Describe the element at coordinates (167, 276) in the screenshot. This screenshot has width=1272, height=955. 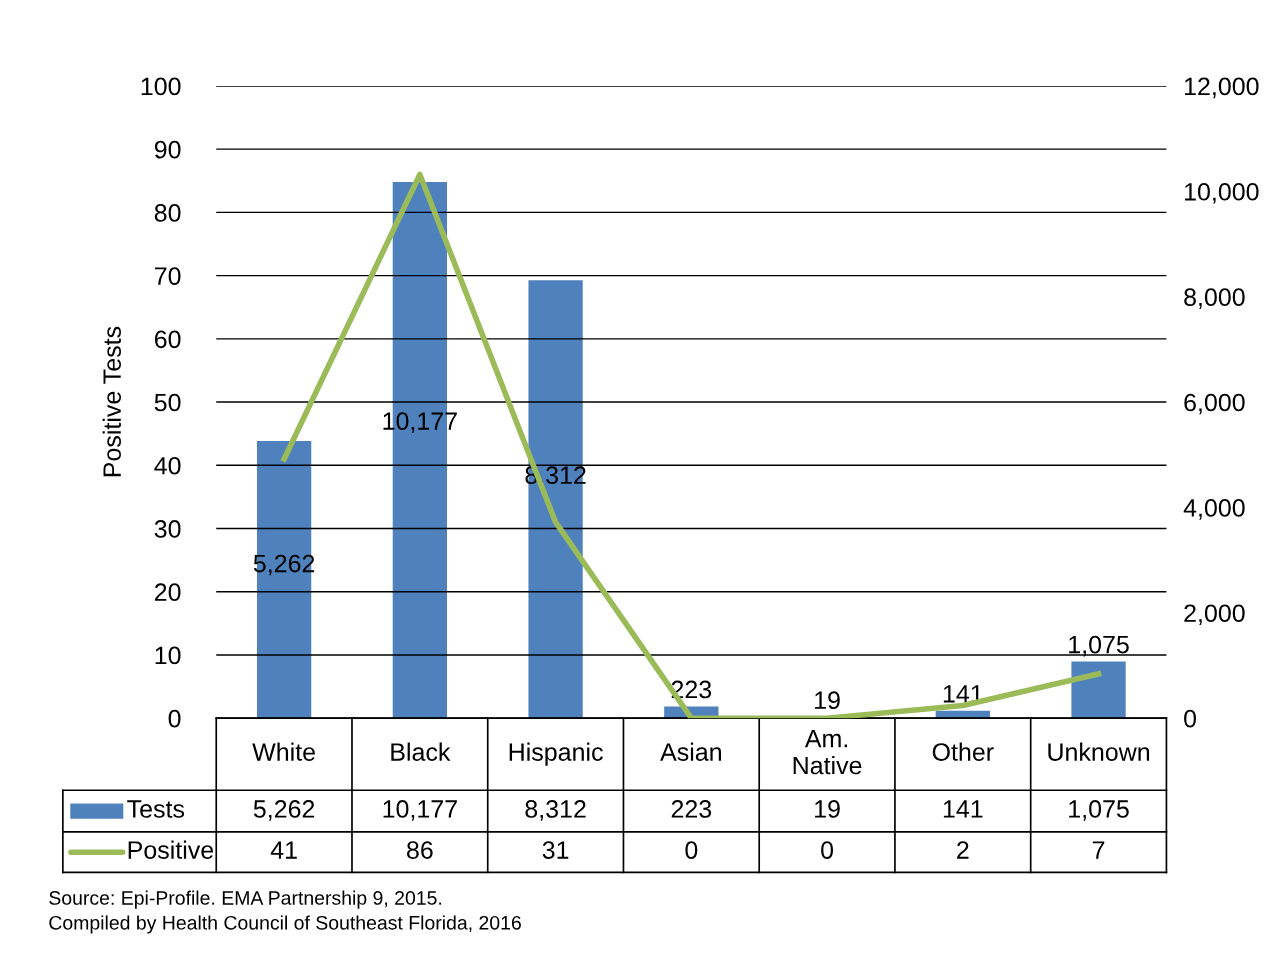
I see `y-tick-label: 70` at that location.